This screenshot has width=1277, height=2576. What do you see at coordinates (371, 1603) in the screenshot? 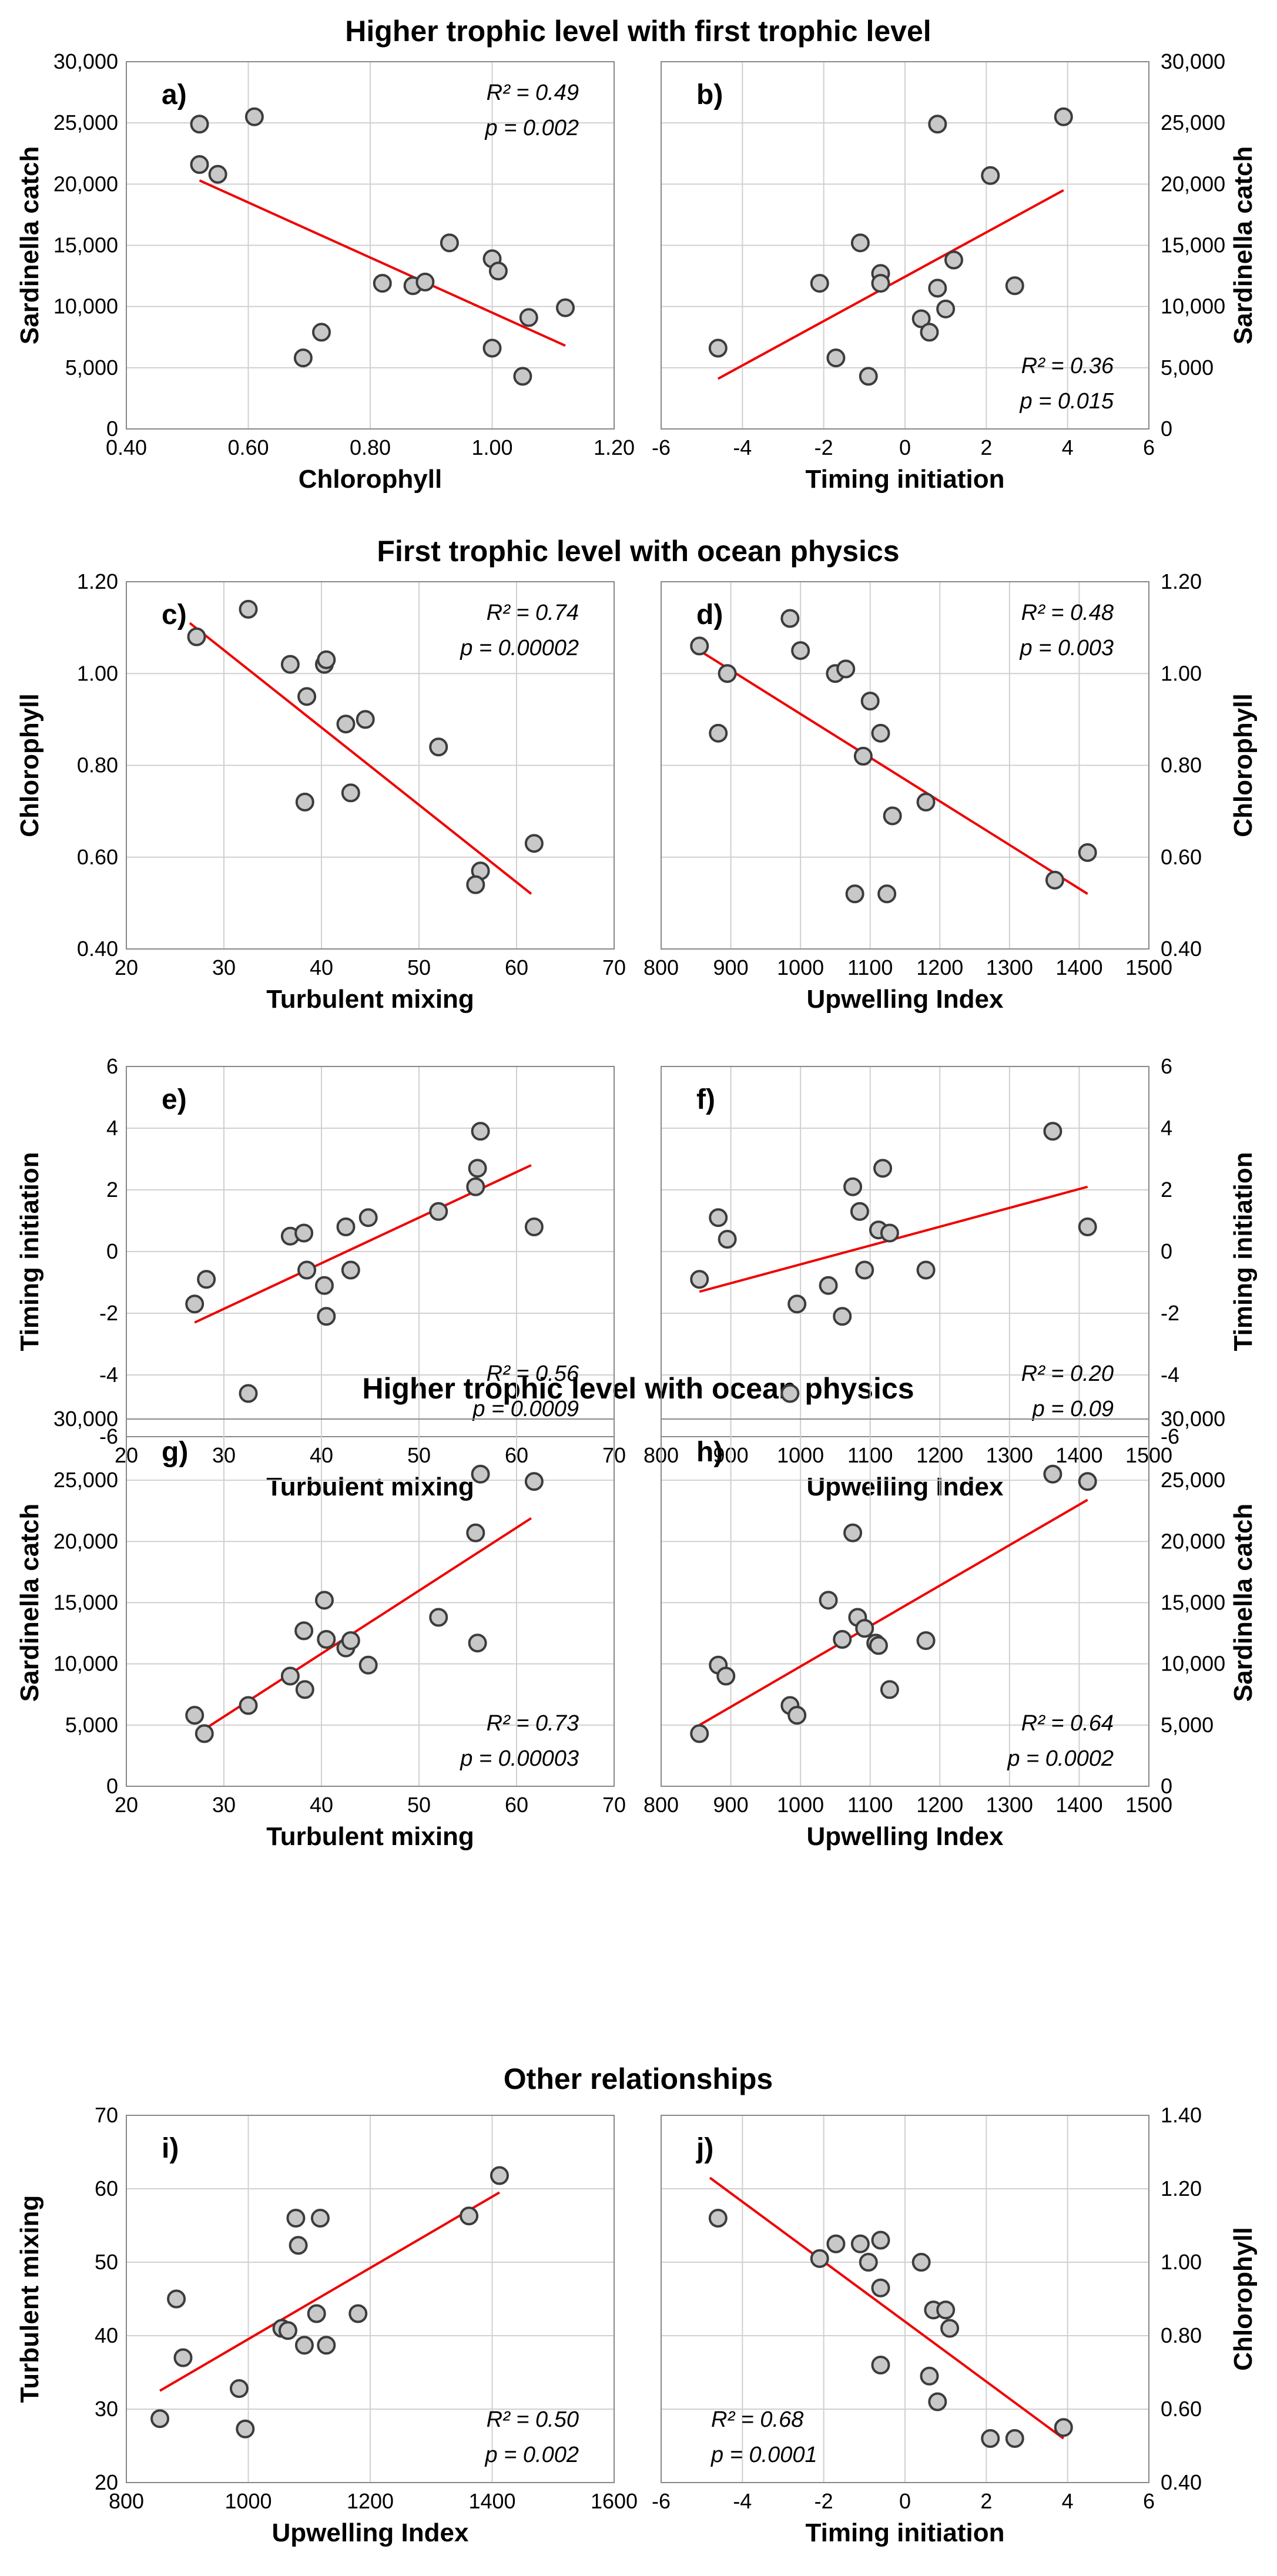
I see `plot-frame` at bounding box center [371, 1603].